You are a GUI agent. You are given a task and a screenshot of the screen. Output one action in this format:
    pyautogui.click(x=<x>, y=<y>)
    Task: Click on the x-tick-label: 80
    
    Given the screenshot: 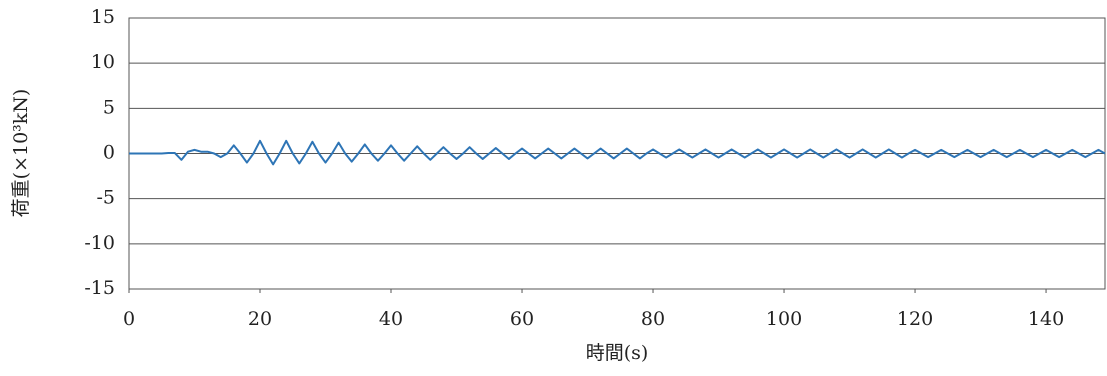 What is the action you would take?
    pyautogui.click(x=653, y=319)
    